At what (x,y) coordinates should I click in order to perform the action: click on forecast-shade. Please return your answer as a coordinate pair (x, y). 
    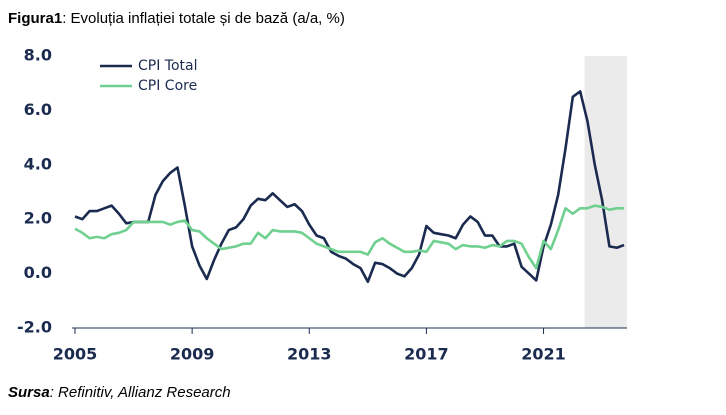
    Looking at the image, I should click on (605, 192).